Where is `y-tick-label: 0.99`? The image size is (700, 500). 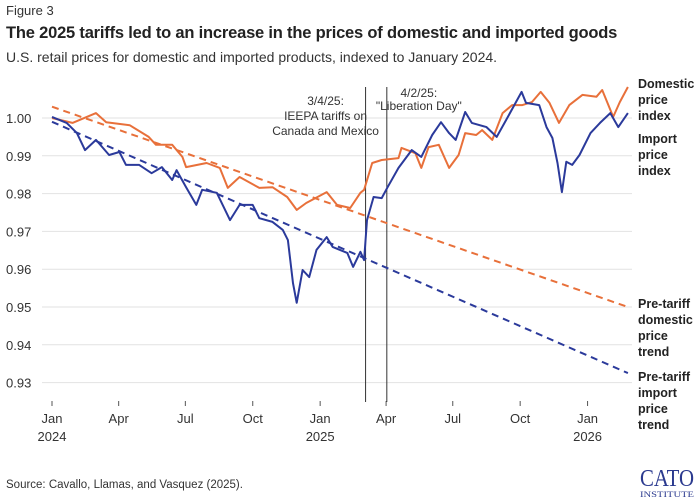 y-tick-label: 0.99 is located at coordinates (18, 156).